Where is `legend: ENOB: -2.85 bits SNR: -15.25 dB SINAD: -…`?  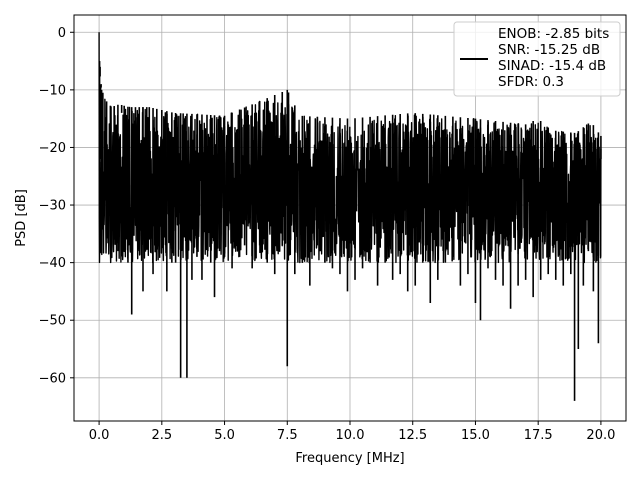
legend: ENOB: -2.85 bits SNR: -15.25 dB SINAD: -… is located at coordinates (537, 59).